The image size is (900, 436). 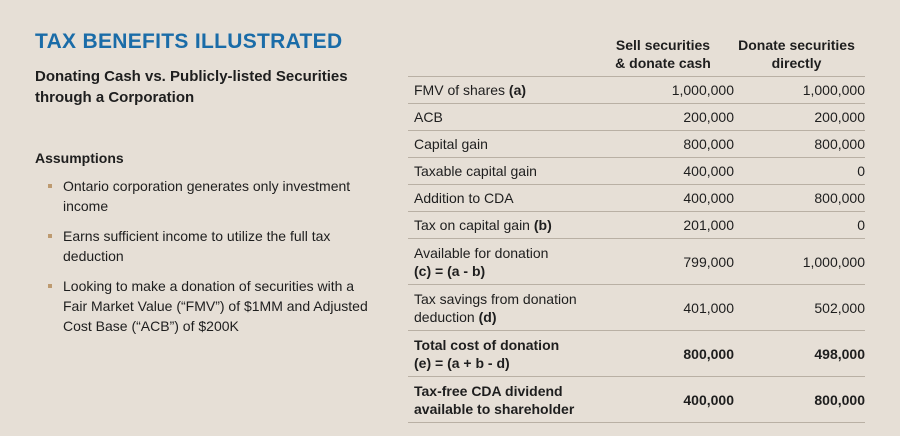 What do you see at coordinates (428, 117) in the screenshot?
I see `row-label: ACB` at bounding box center [428, 117].